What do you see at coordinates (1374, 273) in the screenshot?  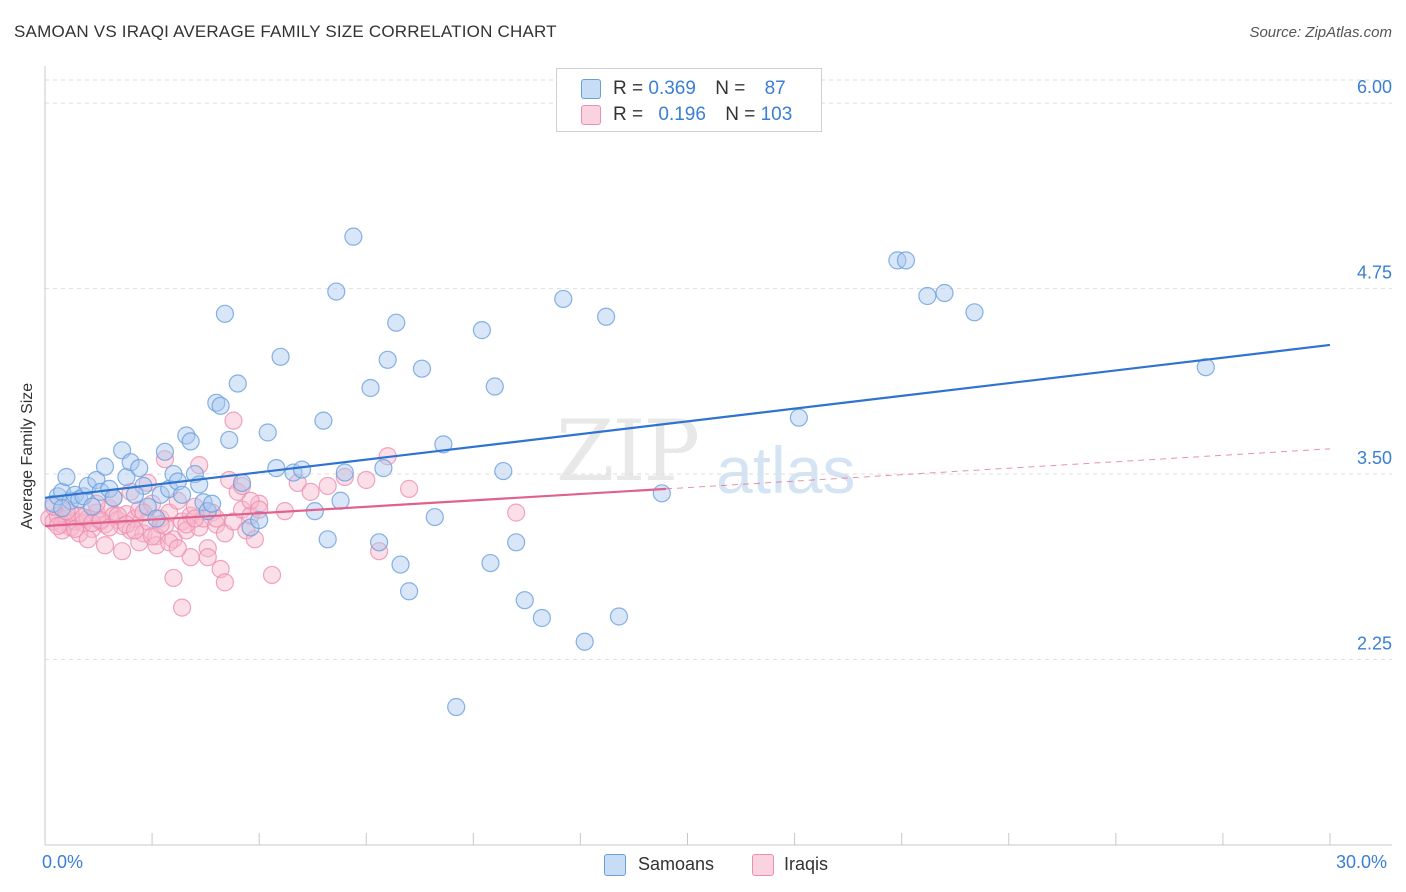 I see `y-tick-label-2: 4.75` at bounding box center [1374, 273].